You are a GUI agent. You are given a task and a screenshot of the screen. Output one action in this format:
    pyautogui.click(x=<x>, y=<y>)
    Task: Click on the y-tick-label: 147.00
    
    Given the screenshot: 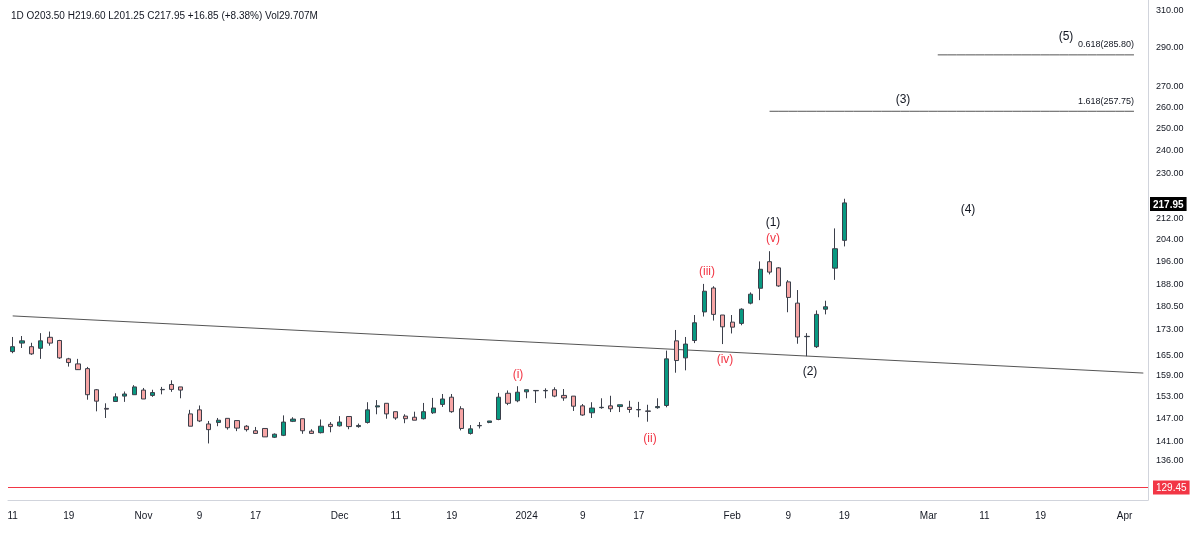 What is the action you would take?
    pyautogui.click(x=1170, y=417)
    